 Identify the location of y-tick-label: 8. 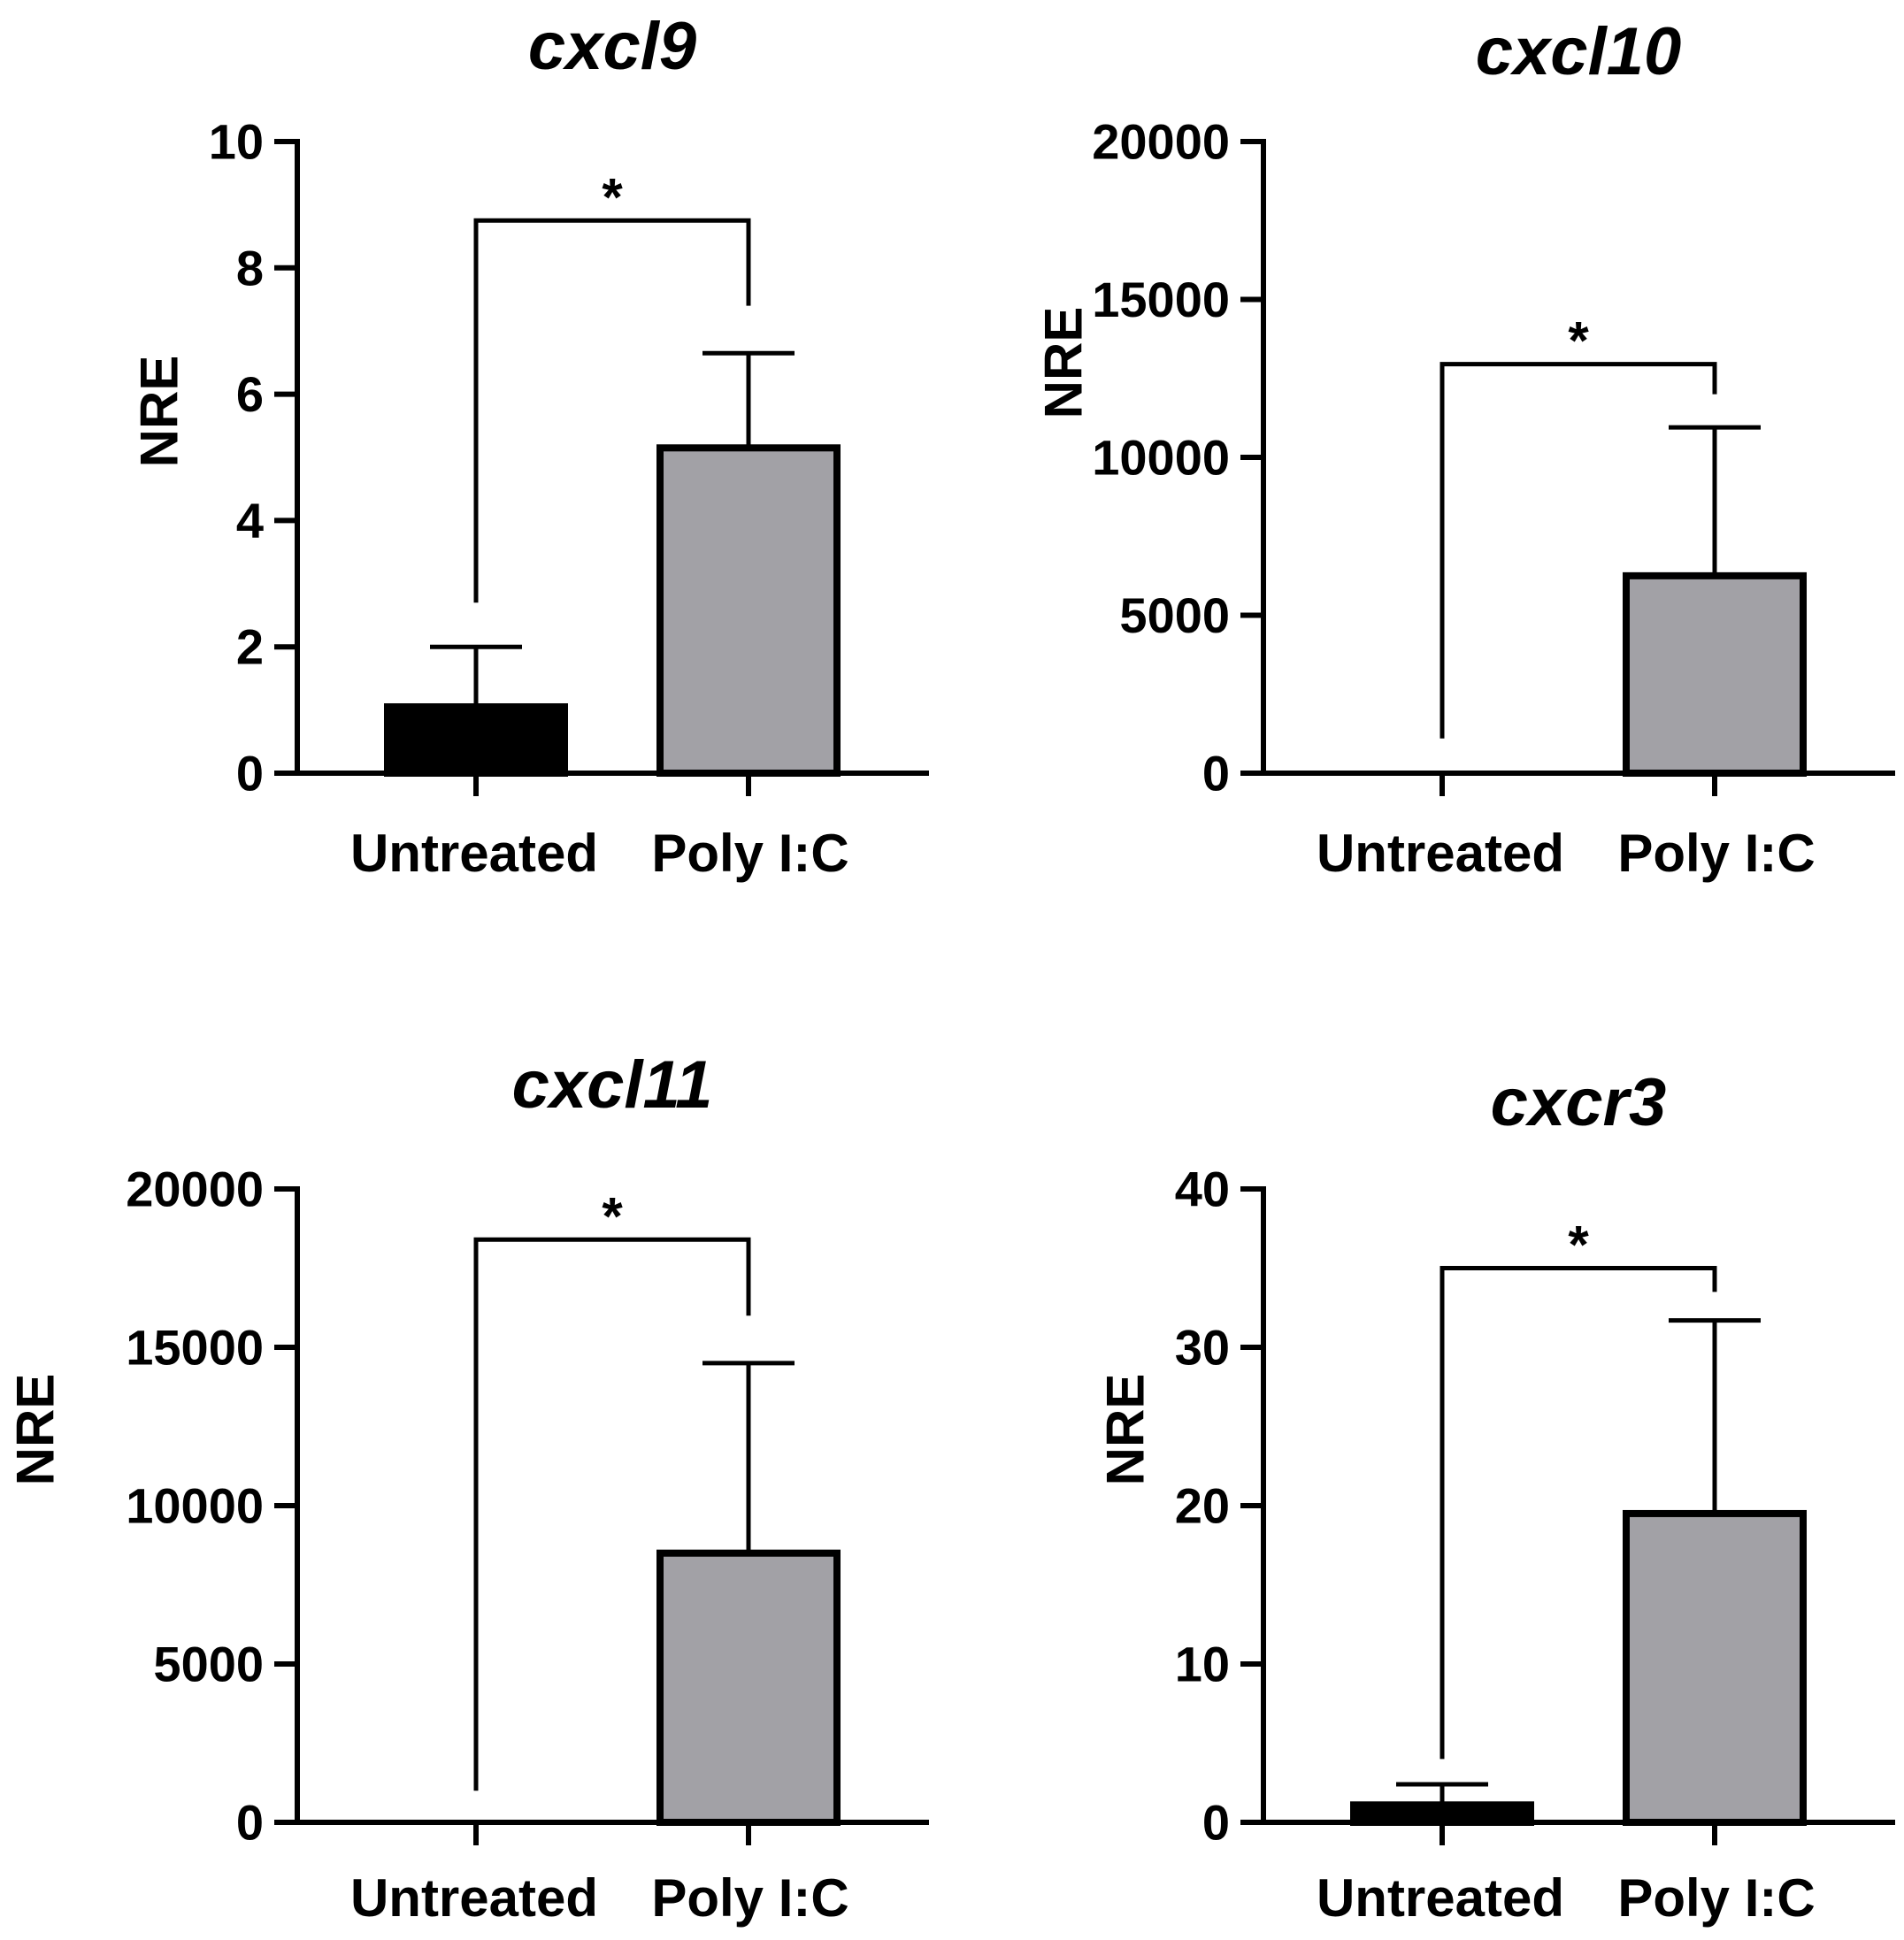
(250, 267).